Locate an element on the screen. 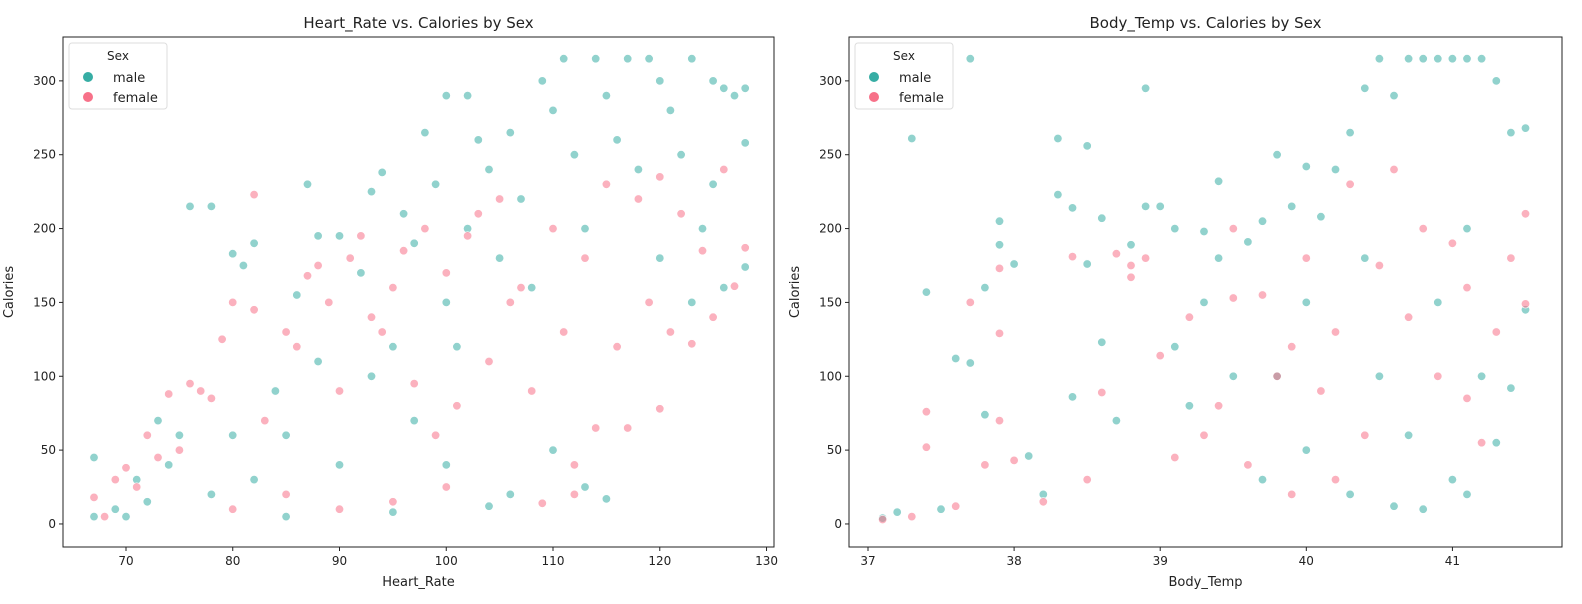 The image size is (1582, 604). x-tick-label: 37 is located at coordinates (867, 561).